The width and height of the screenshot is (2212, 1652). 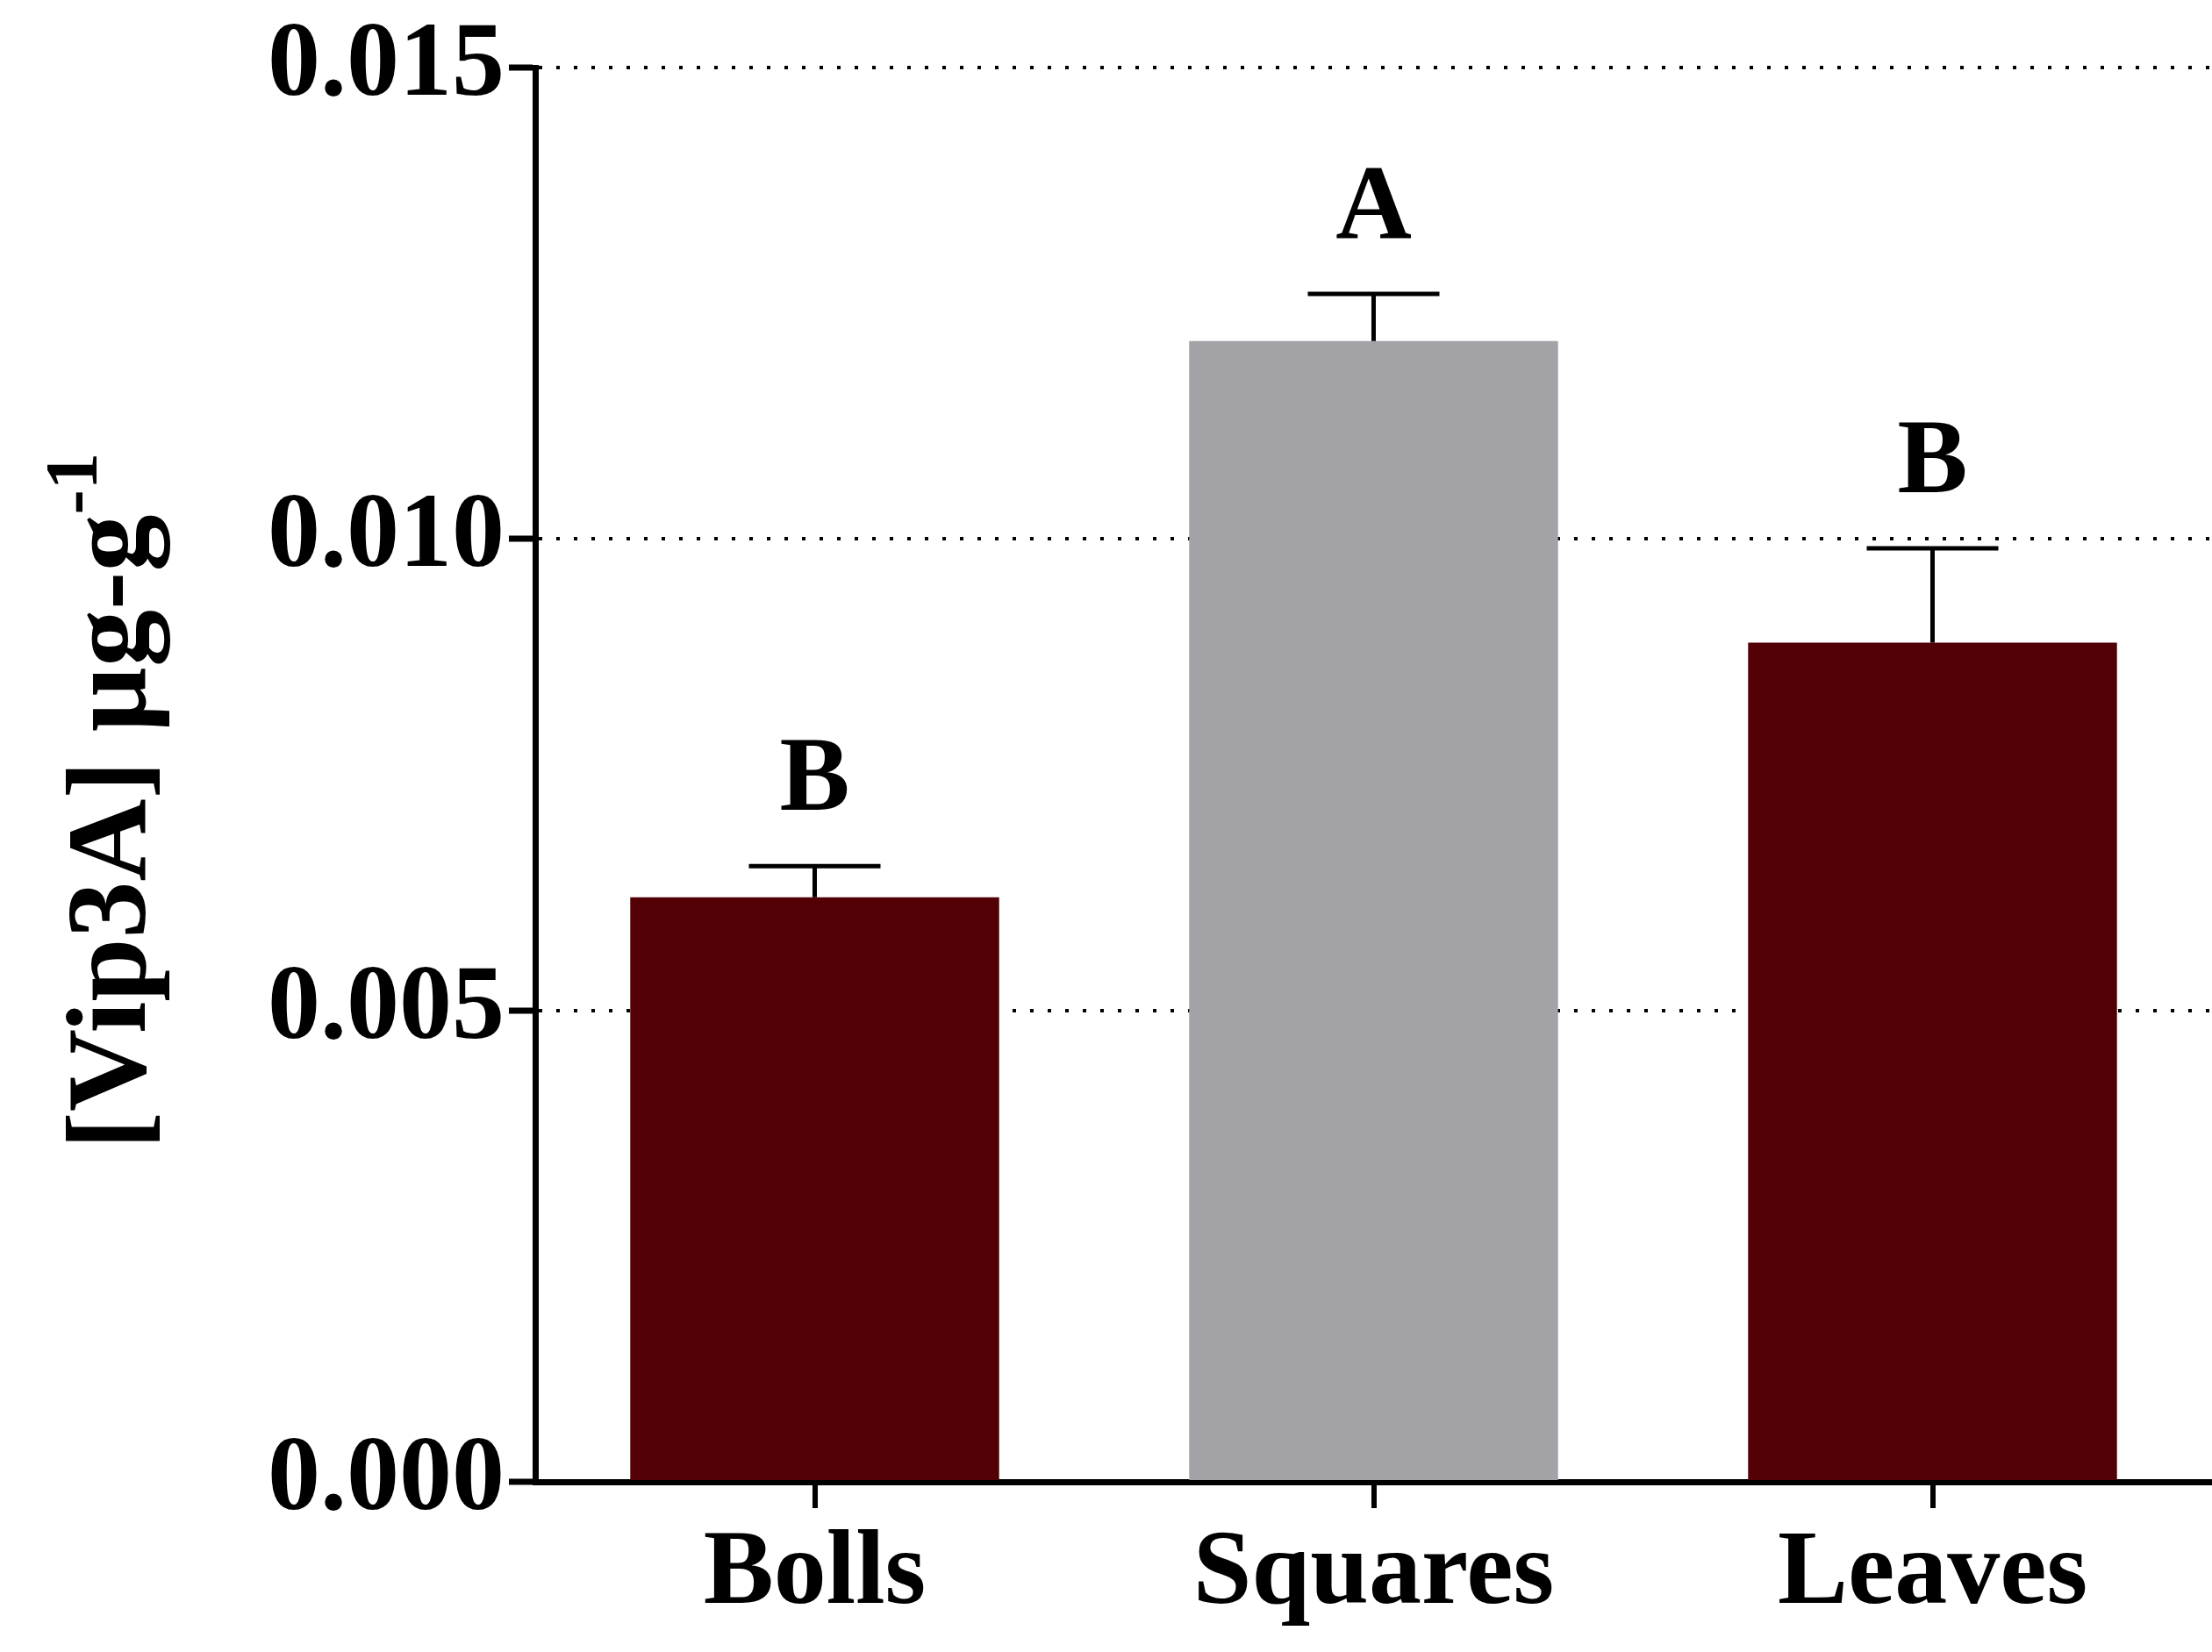 I want to click on x-tick-label: Squares, so click(x=1373, y=1568).